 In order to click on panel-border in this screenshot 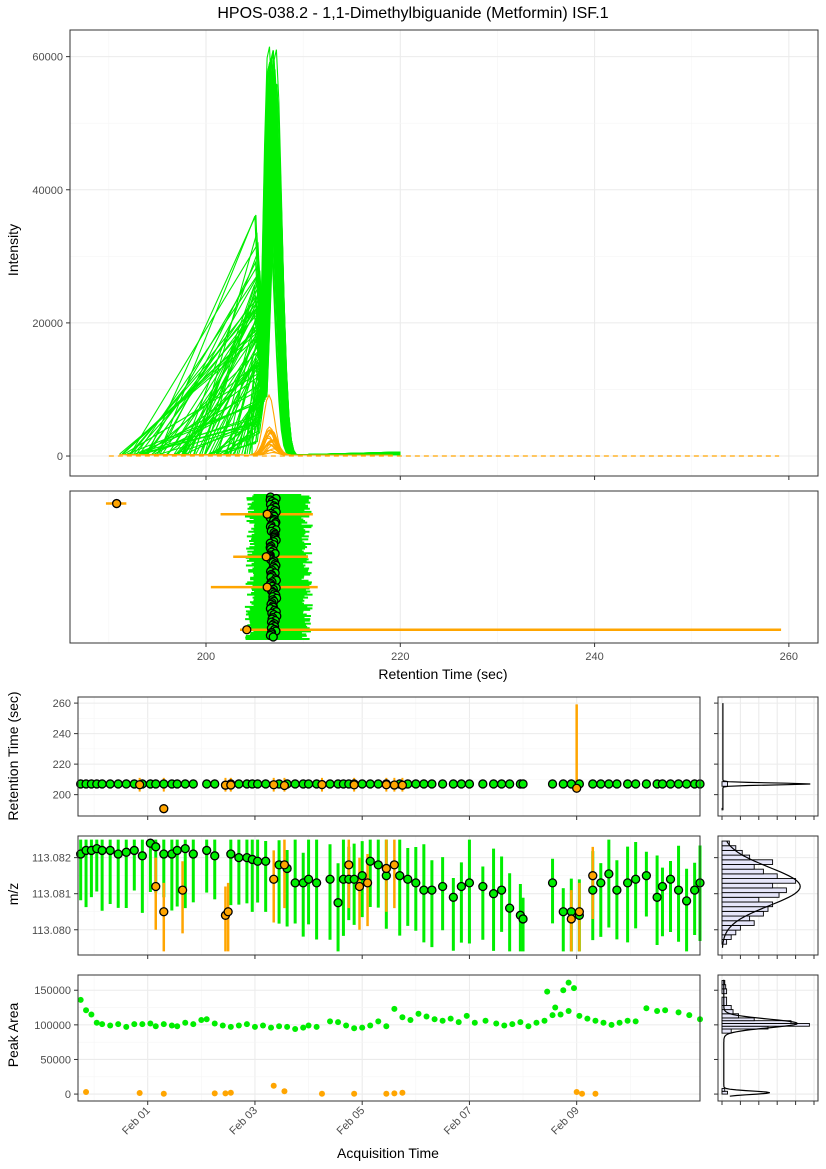, I will do `click(444, 567)`.